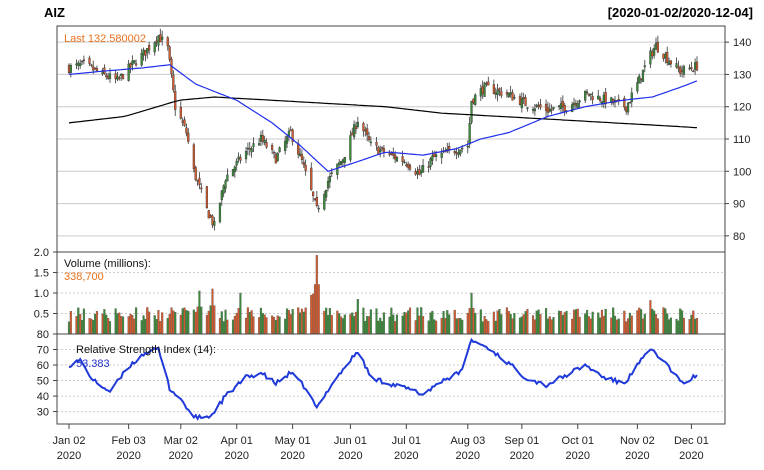  What do you see at coordinates (738, 140) in the screenshot?
I see `price-y-axis: 80 90 100 110 120 130 140` at bounding box center [738, 140].